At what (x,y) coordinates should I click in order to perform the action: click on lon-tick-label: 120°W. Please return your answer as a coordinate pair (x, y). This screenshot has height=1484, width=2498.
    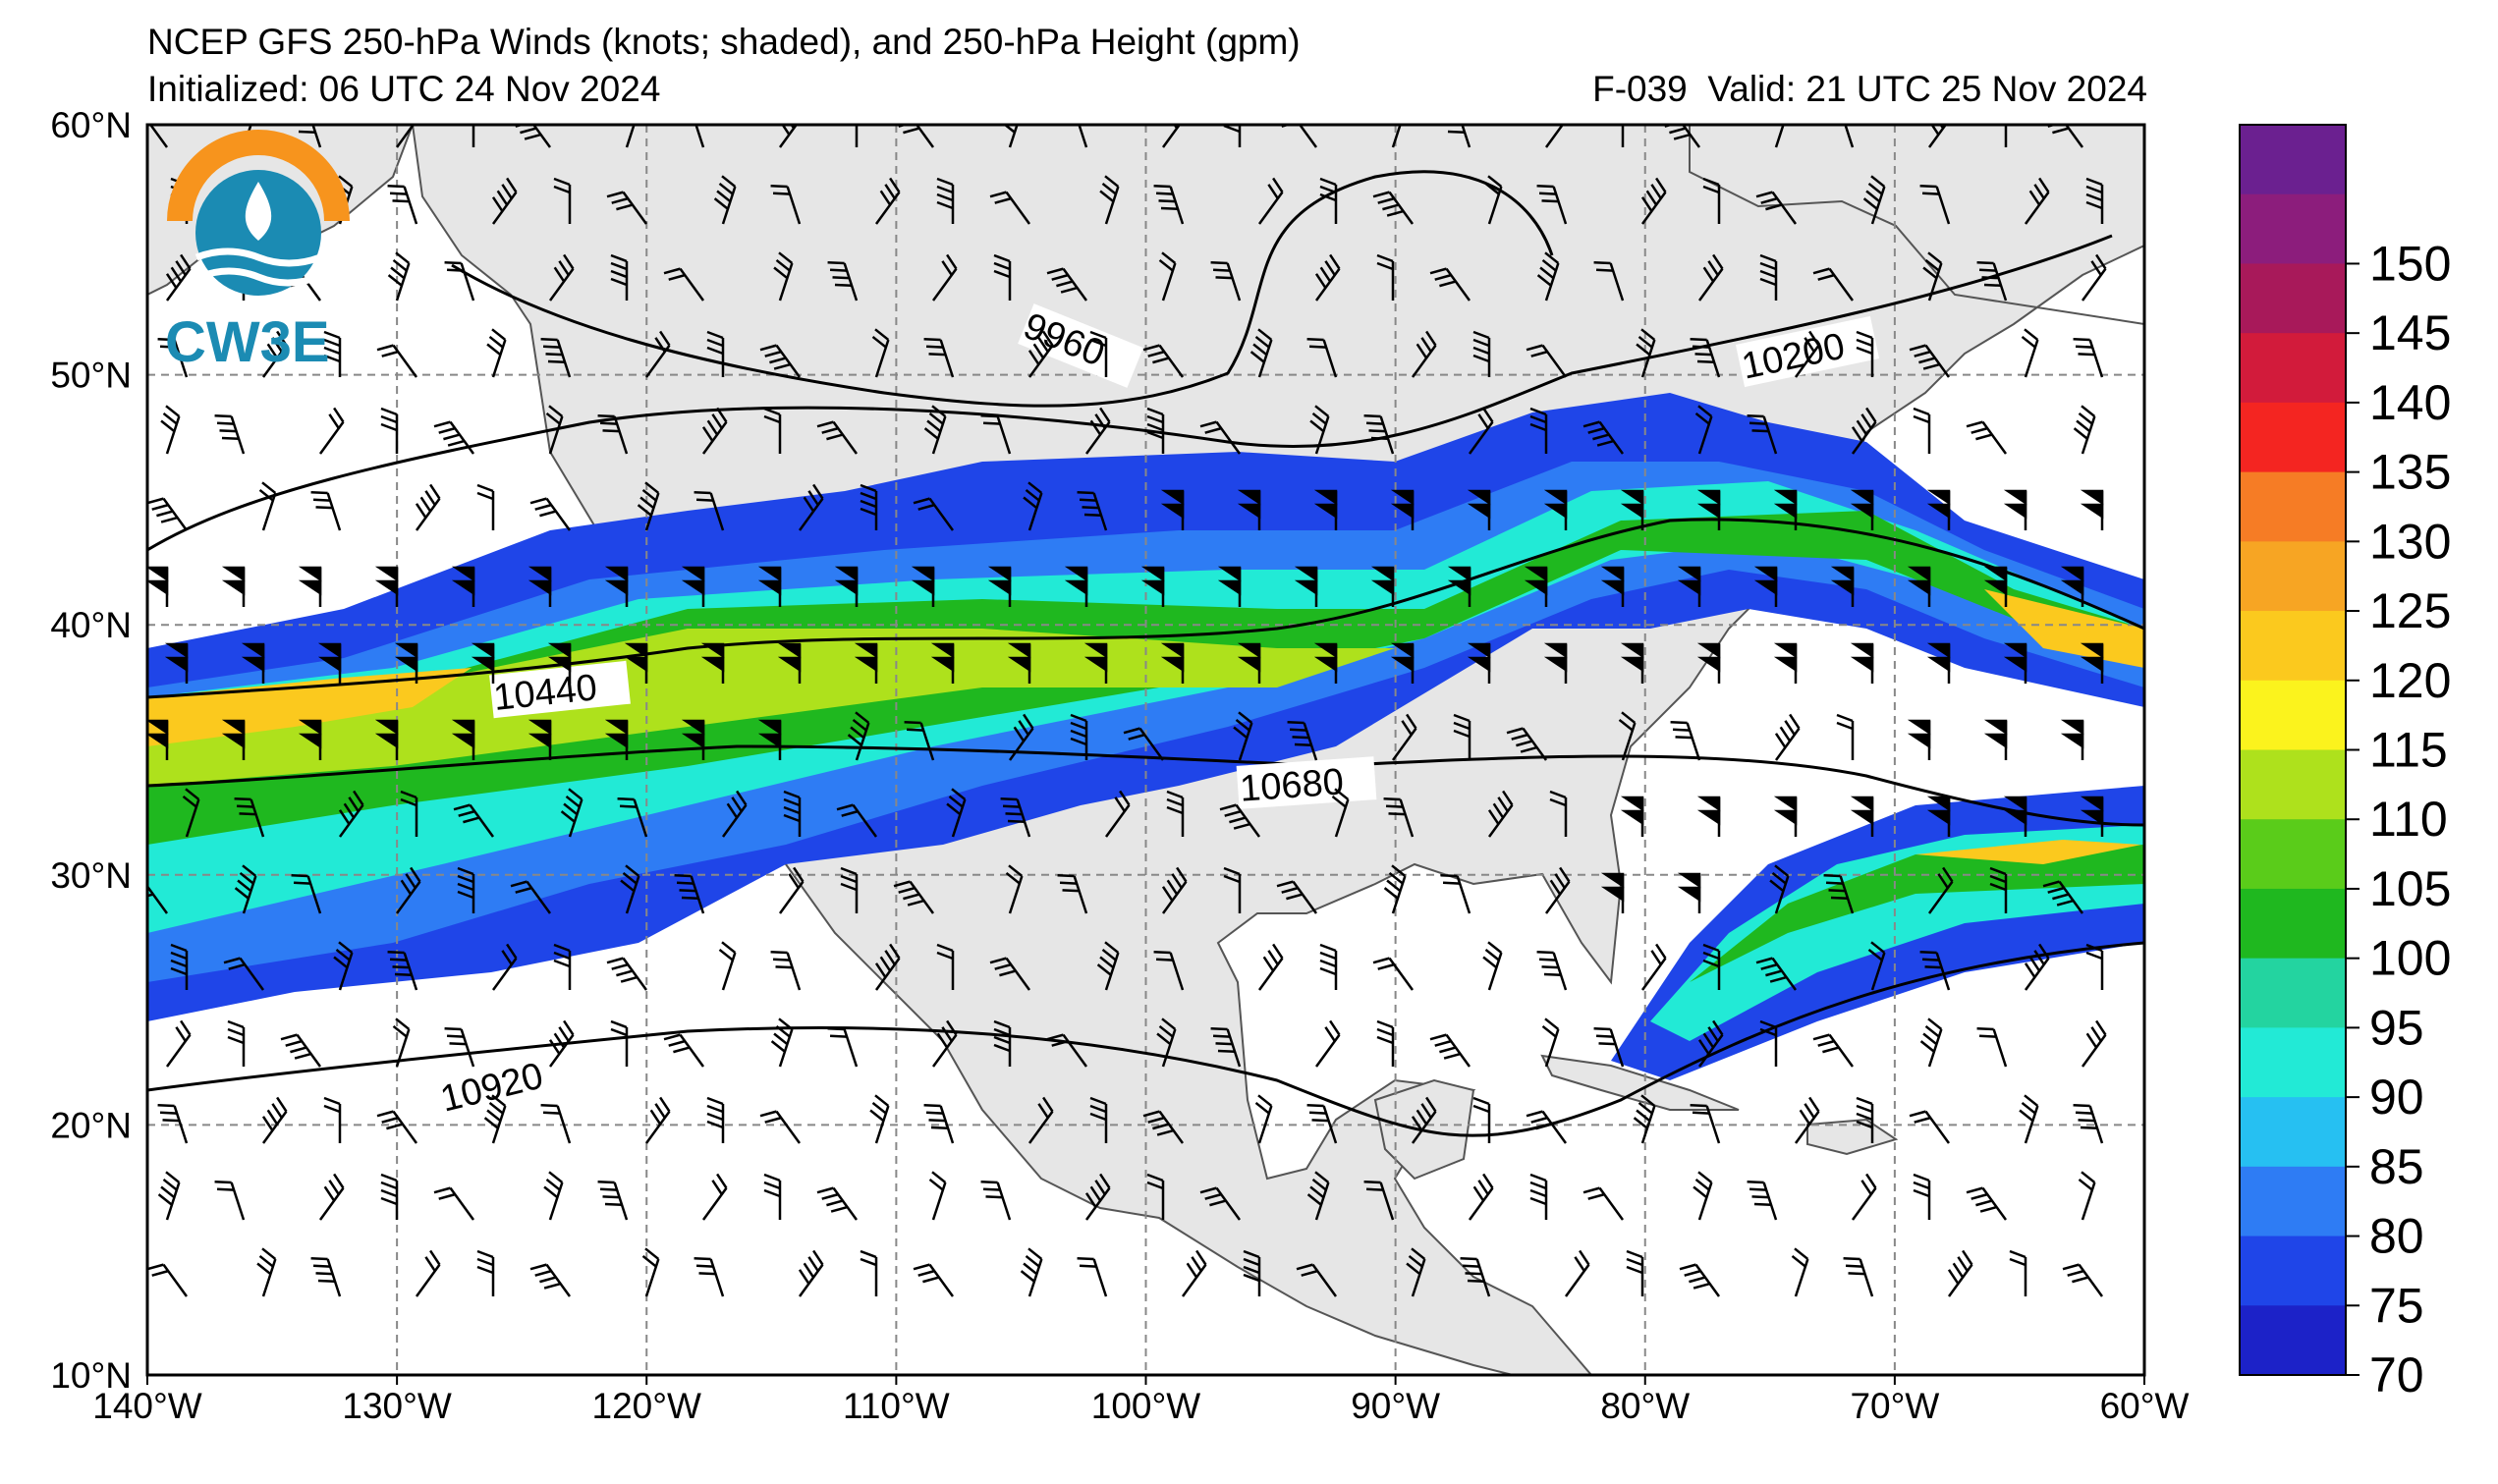
    Looking at the image, I should click on (647, 1406).